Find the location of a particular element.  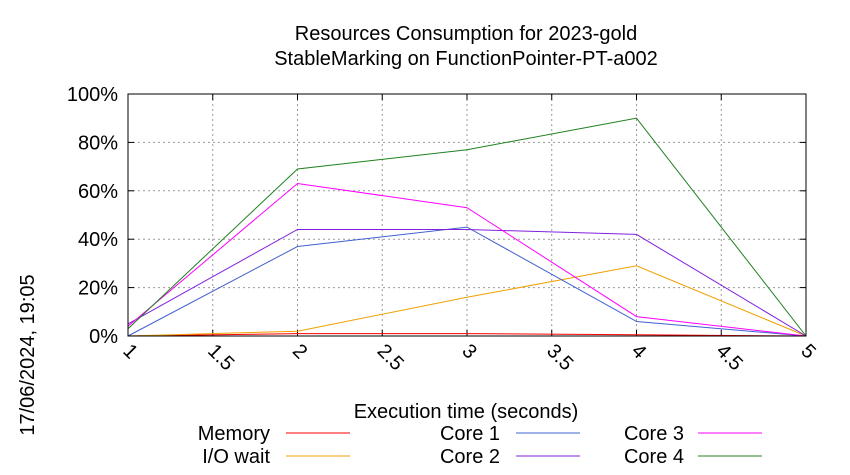

legend-label-i-o-wait: I/O wait is located at coordinates (236, 457).